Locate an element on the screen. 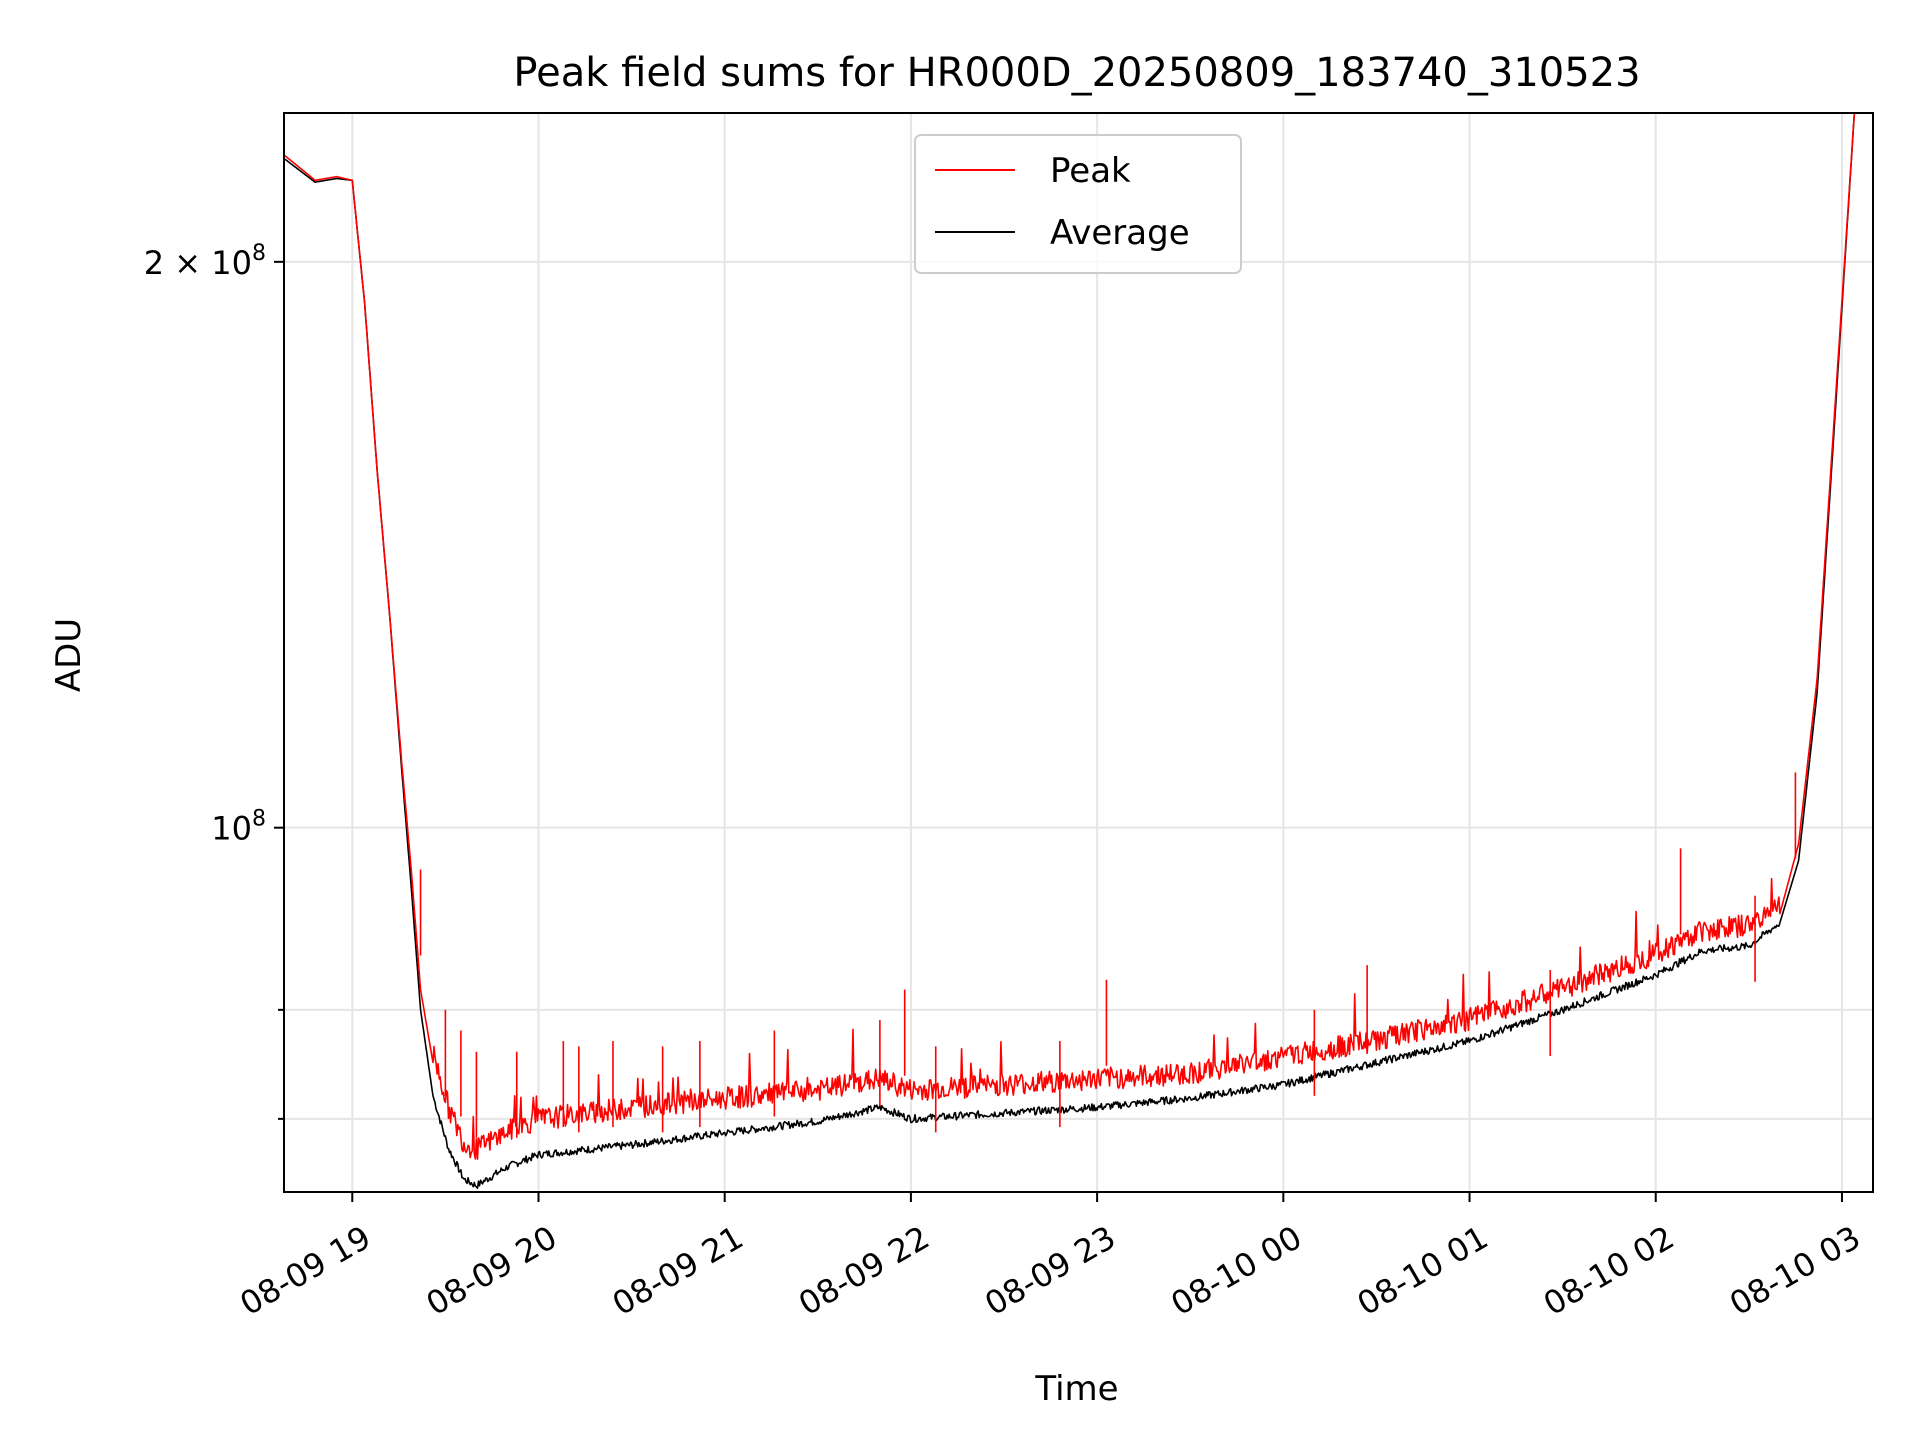 Image resolution: width=1920 pixels, height=1440 pixels. y-axis-label: ADU is located at coordinates (69, 655).